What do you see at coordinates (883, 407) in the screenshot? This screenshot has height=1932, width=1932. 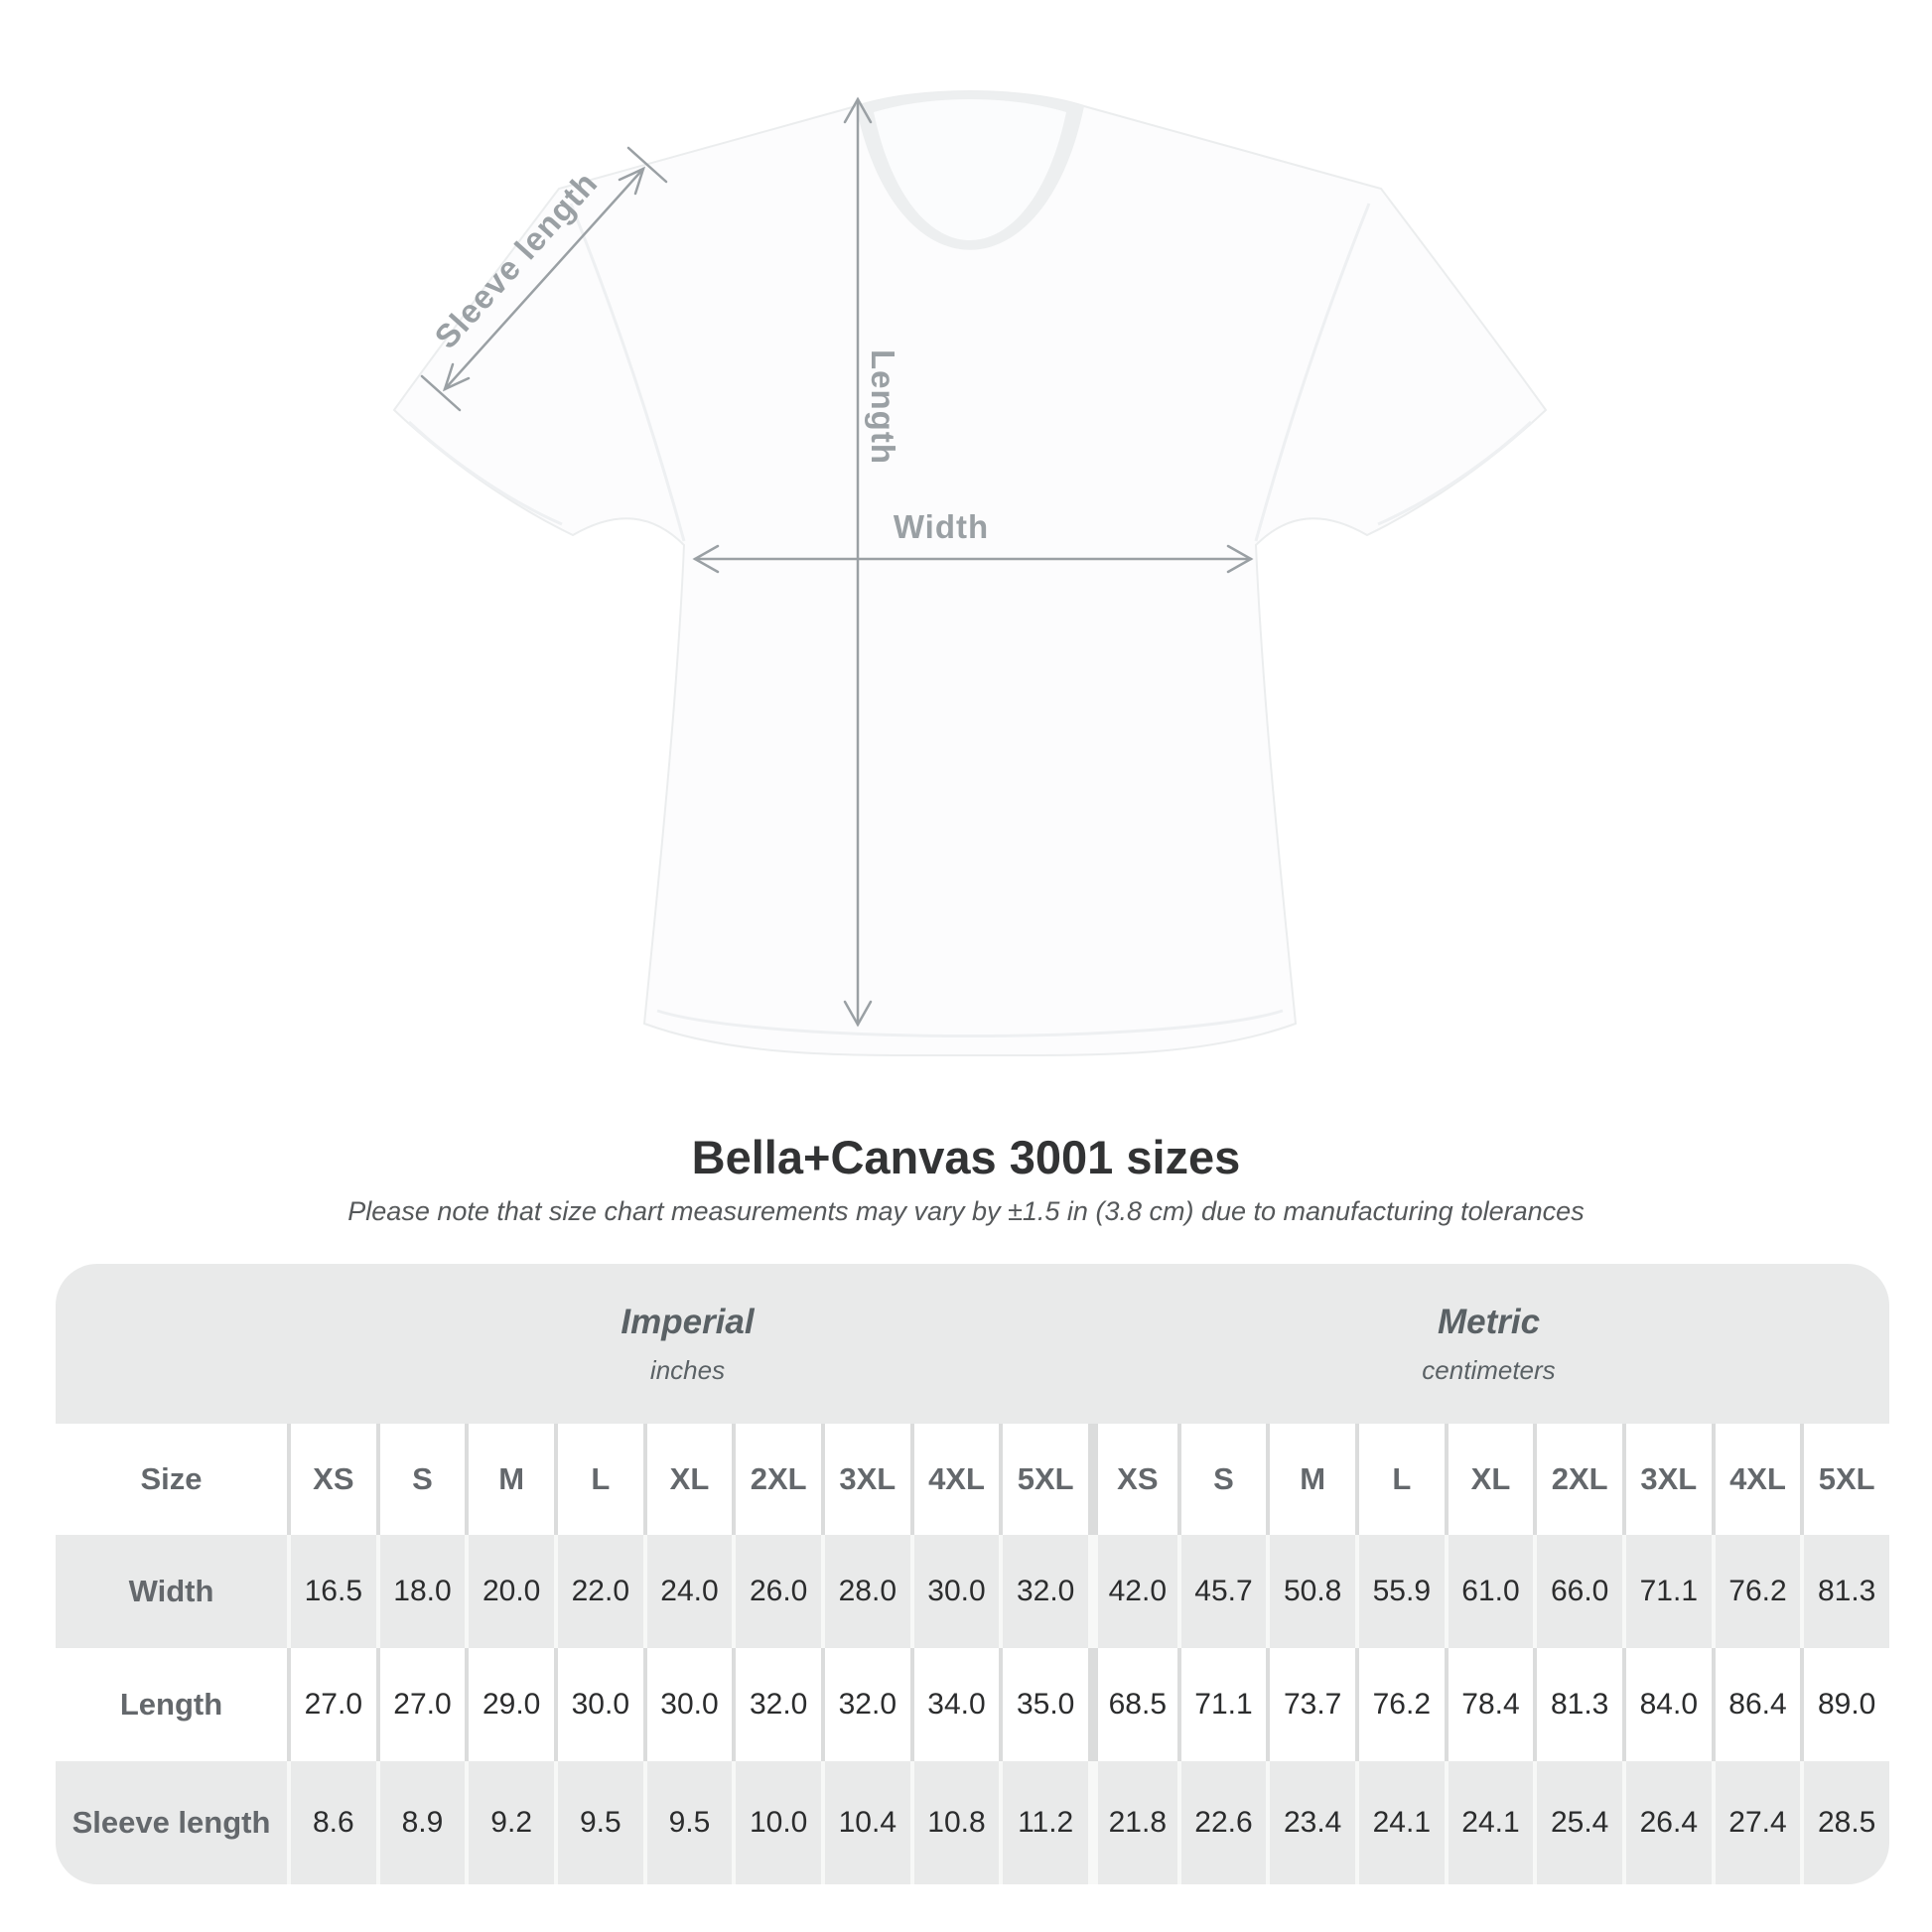 I see `length-label: Length` at bounding box center [883, 407].